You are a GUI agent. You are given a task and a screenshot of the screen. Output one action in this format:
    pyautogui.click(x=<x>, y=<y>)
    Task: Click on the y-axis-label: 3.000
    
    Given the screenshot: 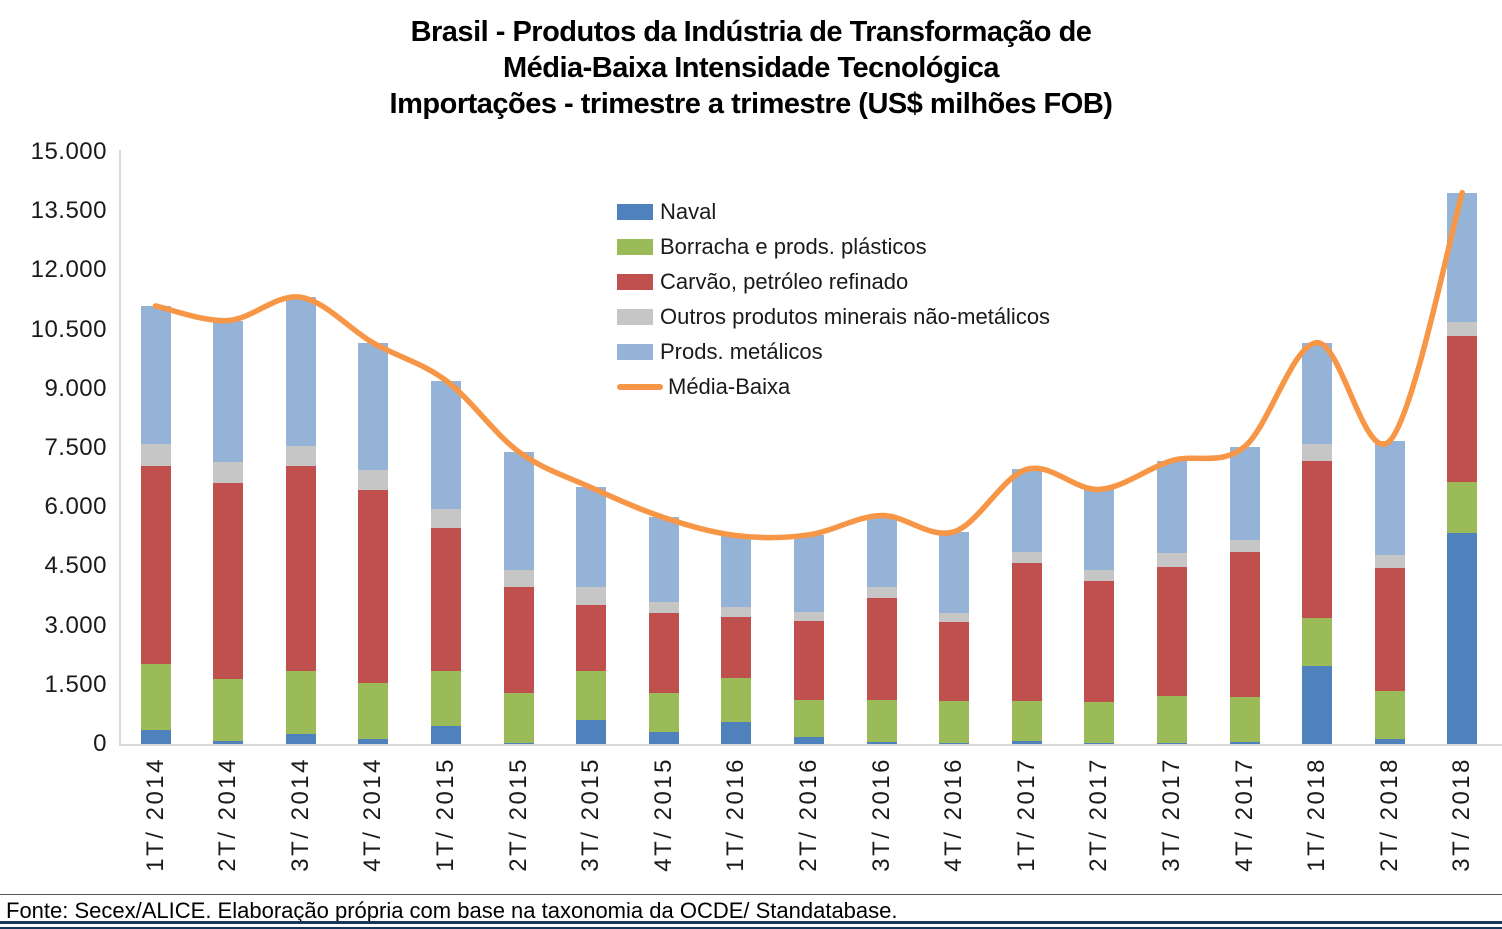 What is the action you would take?
    pyautogui.click(x=75, y=625)
    